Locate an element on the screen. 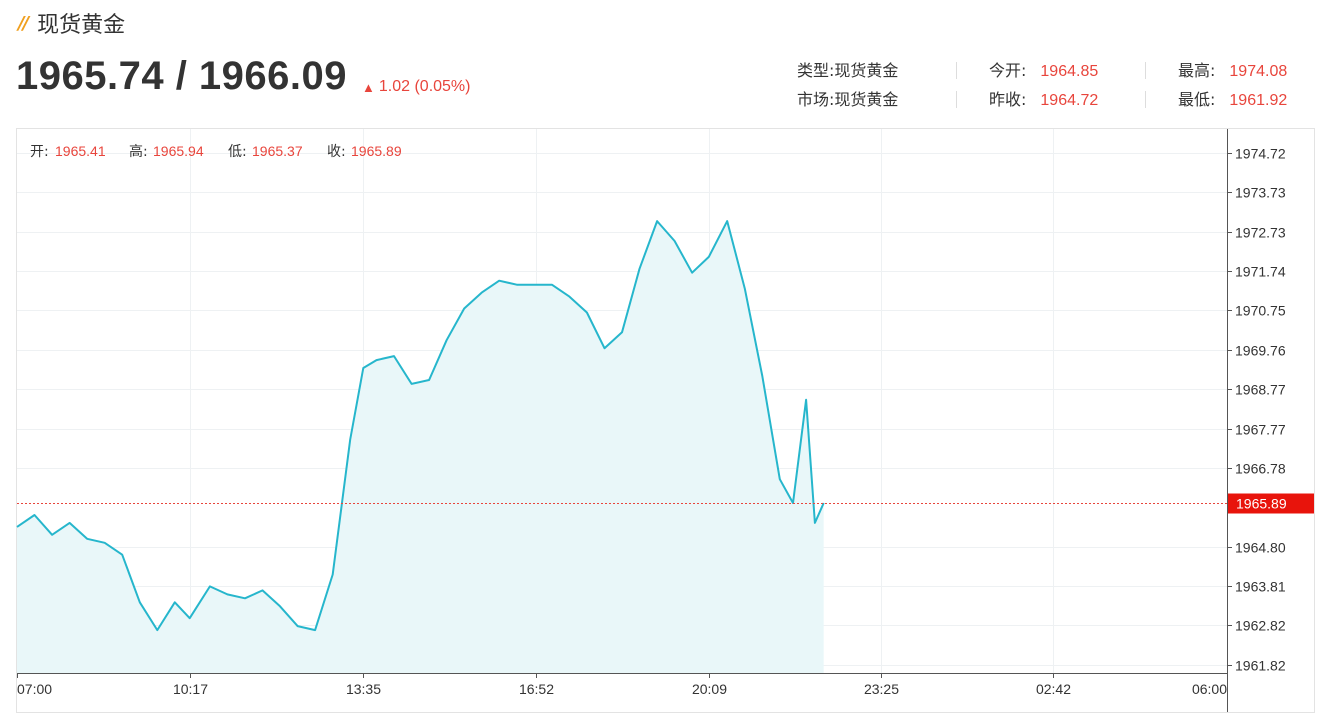 The width and height of the screenshot is (1327, 728). x-axis: 07:00 10:17 13:35 16:52 20:09 23:25 02:42 06:00 is located at coordinates (622, 685).